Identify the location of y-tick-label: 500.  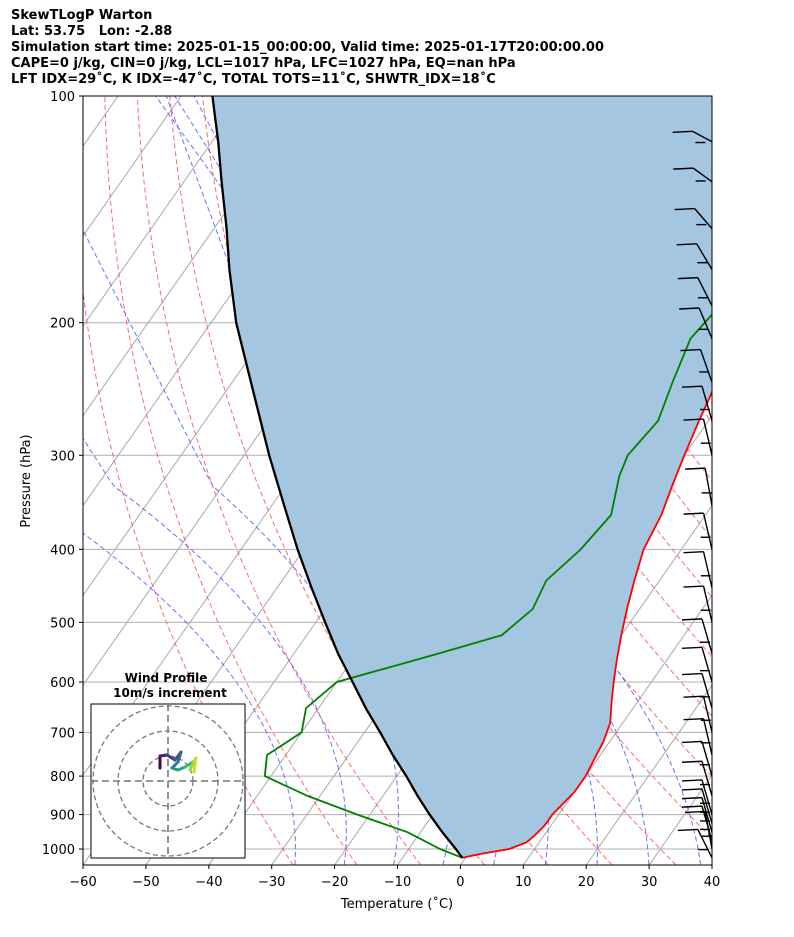
(62, 623).